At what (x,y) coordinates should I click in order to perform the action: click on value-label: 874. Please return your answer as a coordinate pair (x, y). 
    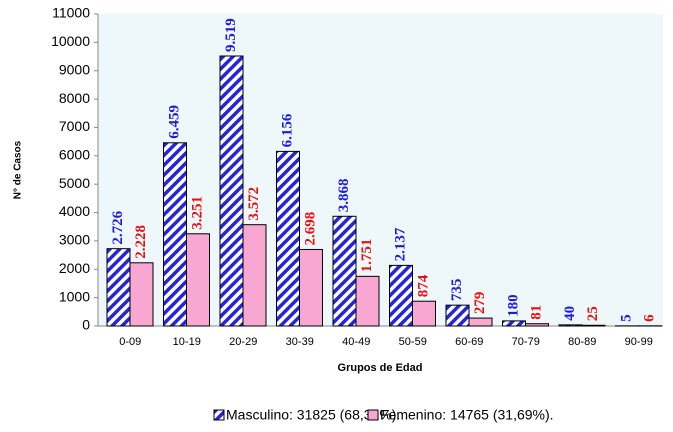
    Looking at the image, I should click on (423, 285).